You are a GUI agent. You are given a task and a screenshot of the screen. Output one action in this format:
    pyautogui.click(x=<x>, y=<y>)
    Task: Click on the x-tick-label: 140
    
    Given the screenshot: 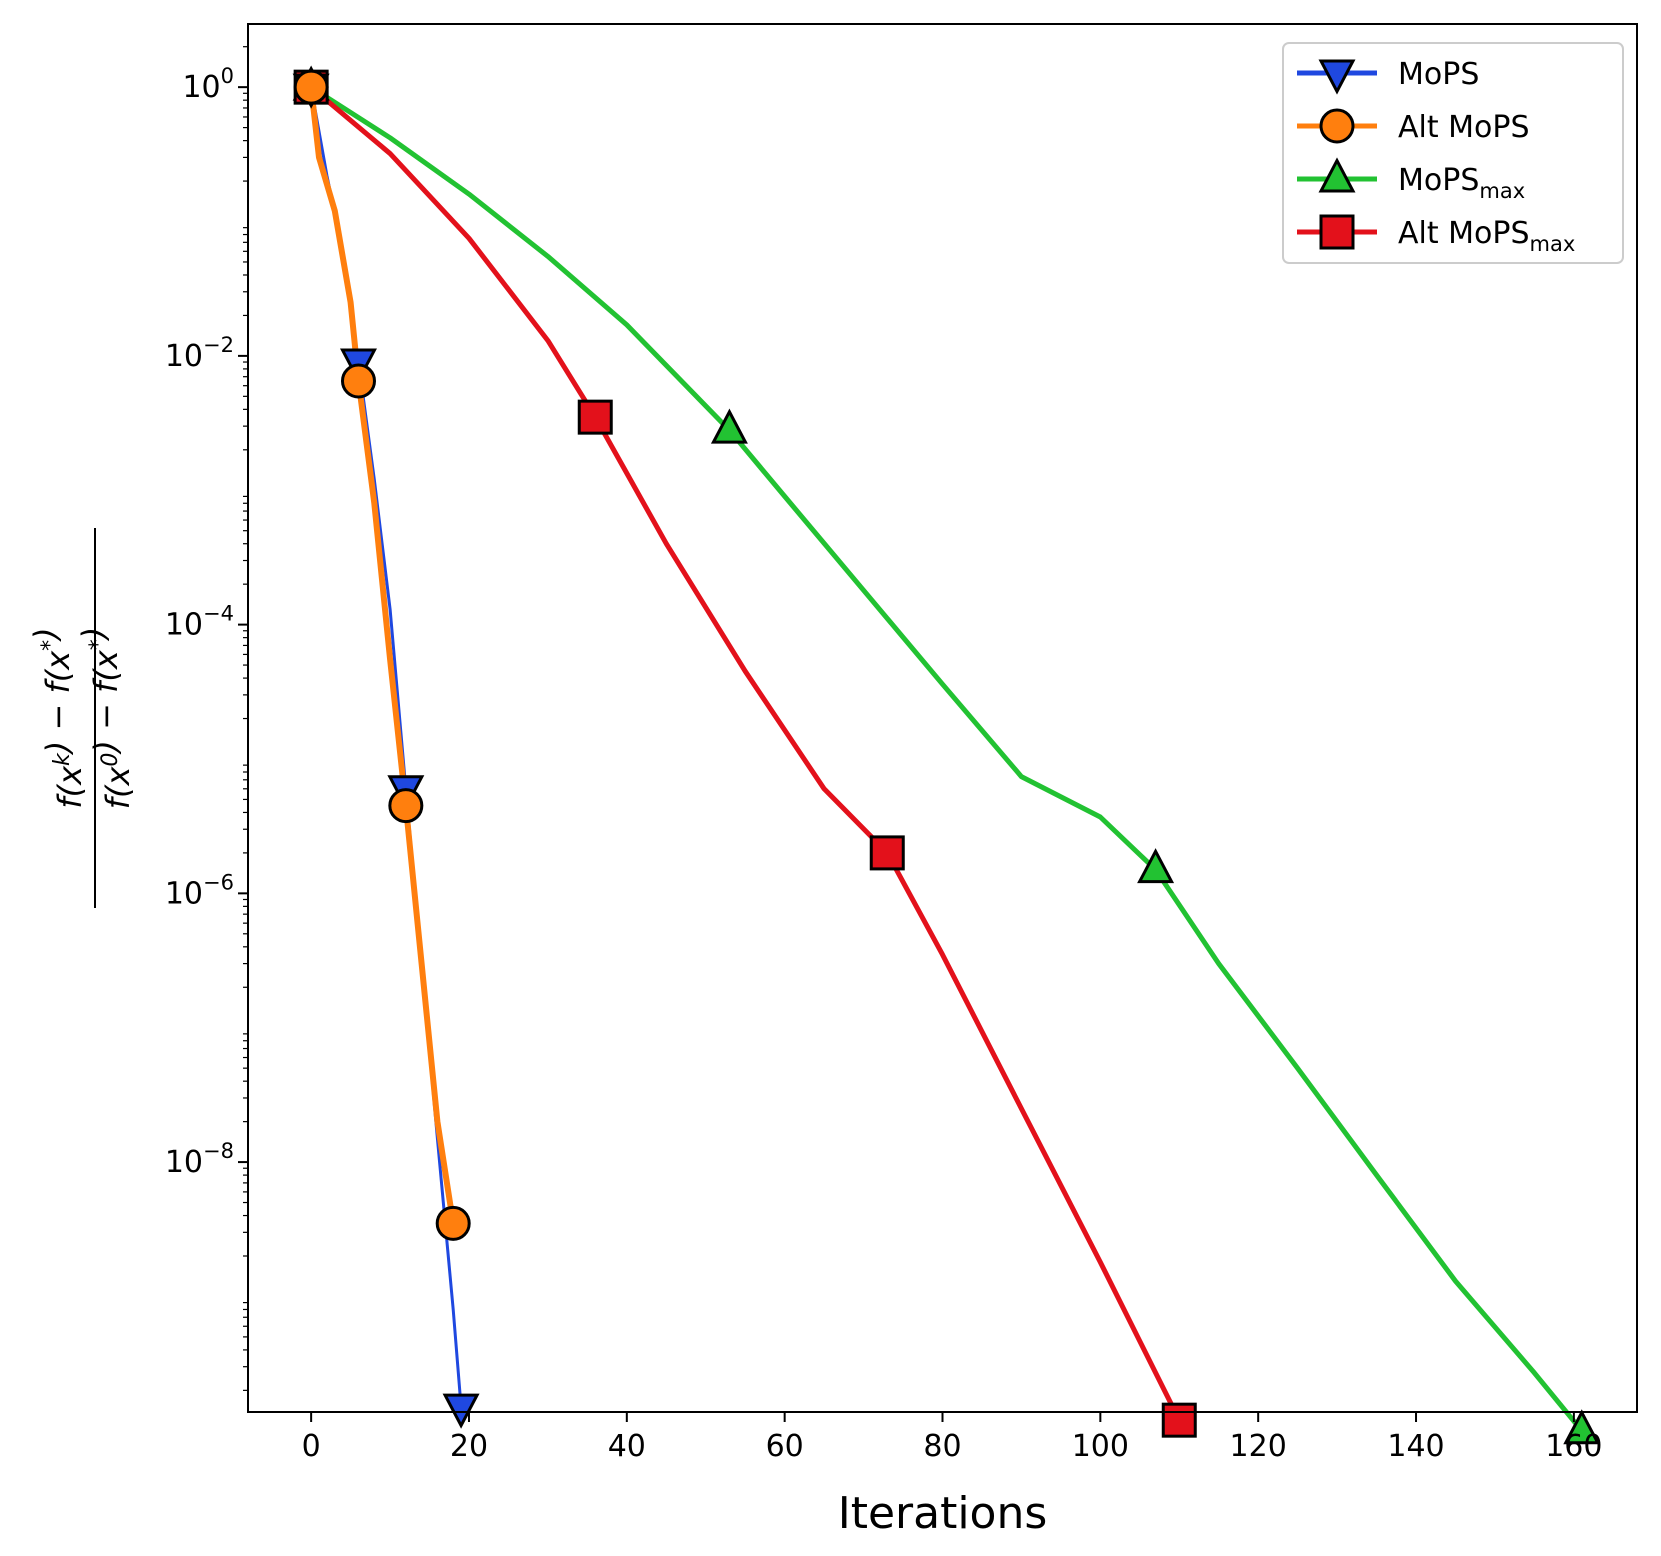 What is the action you would take?
    pyautogui.click(x=1415, y=1446)
    